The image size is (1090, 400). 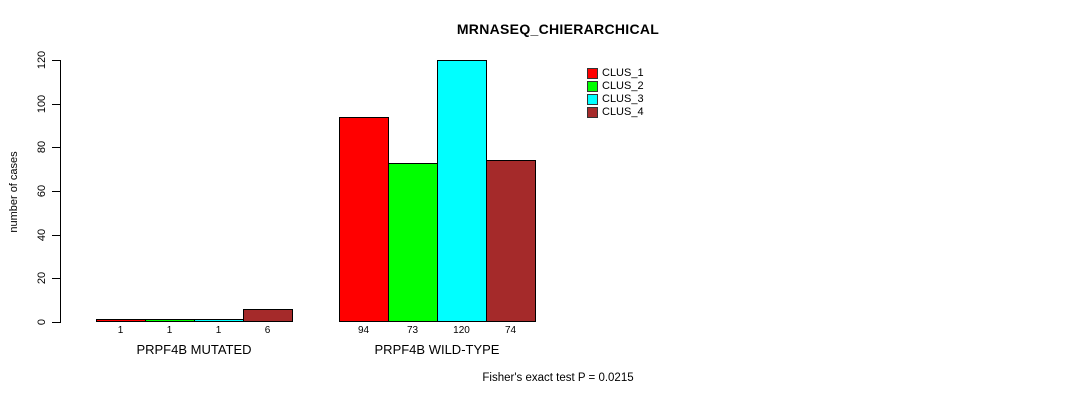 What do you see at coordinates (42, 191) in the screenshot?
I see `y-tick-label: 60` at bounding box center [42, 191].